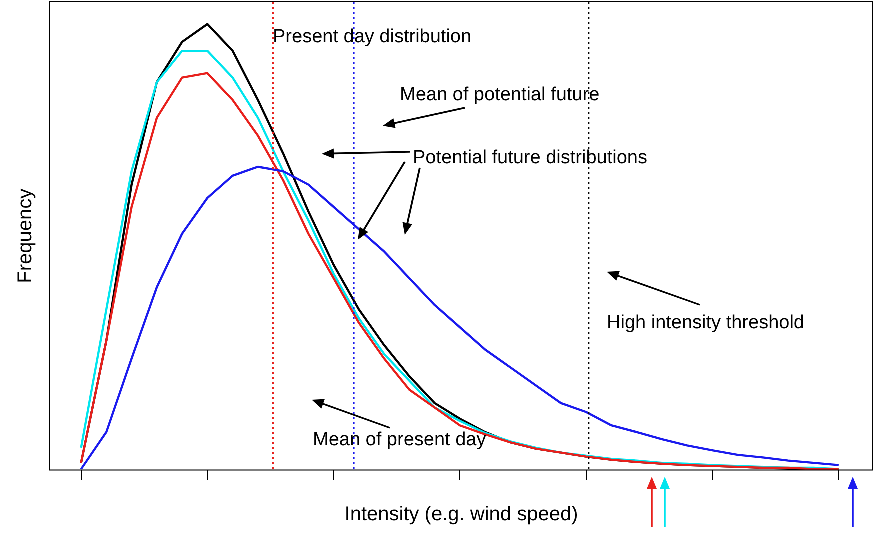 This screenshot has width=893, height=541. I want to click on y-axis-title: Frequency, so click(25, 236).